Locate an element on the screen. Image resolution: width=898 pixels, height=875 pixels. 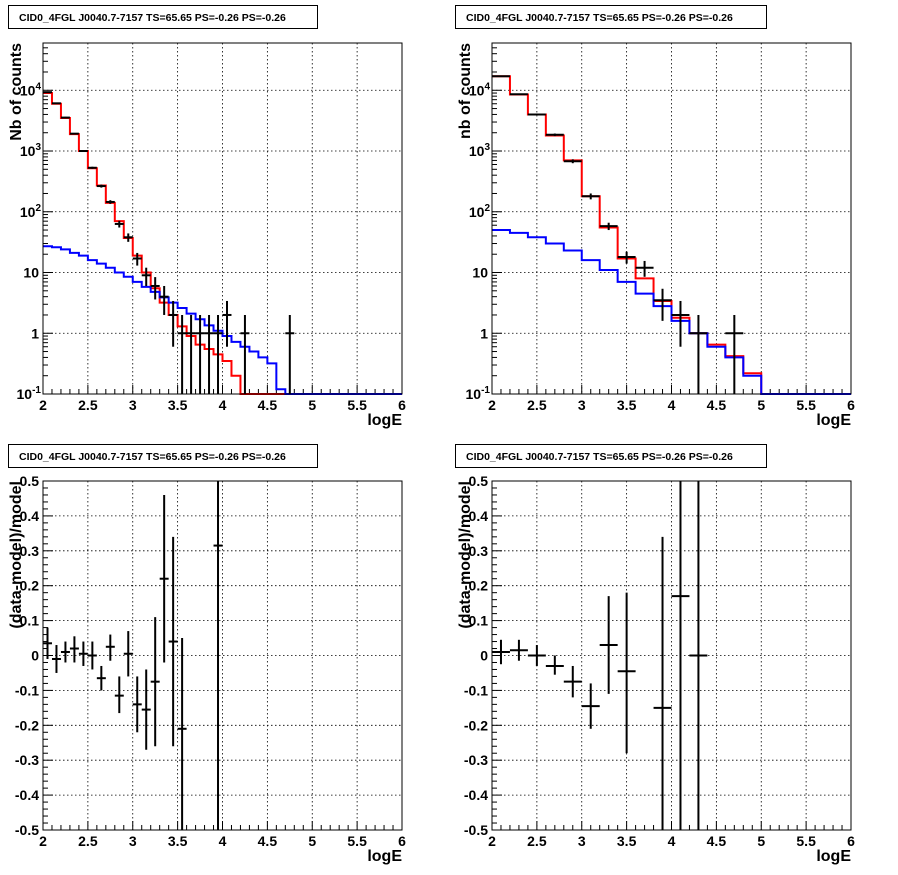
y-tick-label: 0.2 is located at coordinates (479, 586).